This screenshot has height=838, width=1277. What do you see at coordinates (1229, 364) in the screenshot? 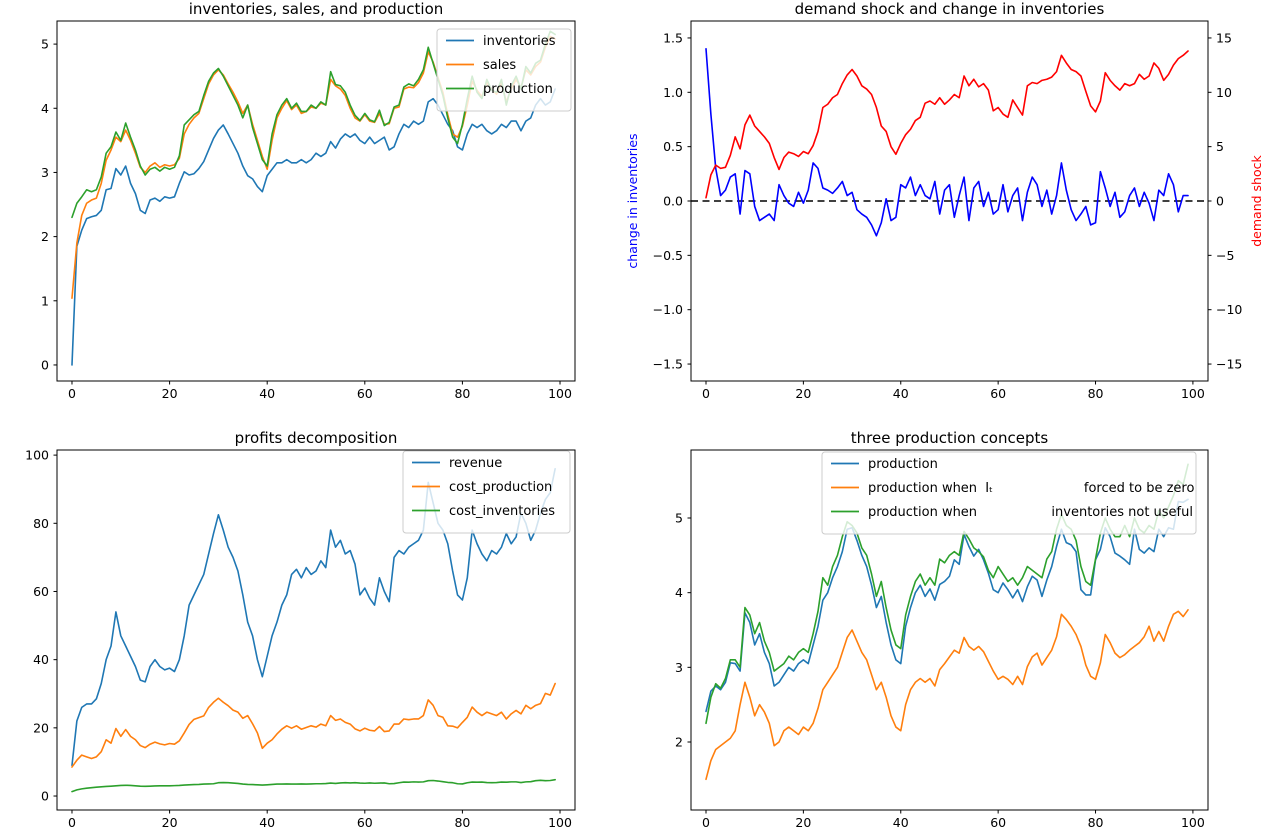
I see `y-tick-right-label: −15` at bounding box center [1229, 364].